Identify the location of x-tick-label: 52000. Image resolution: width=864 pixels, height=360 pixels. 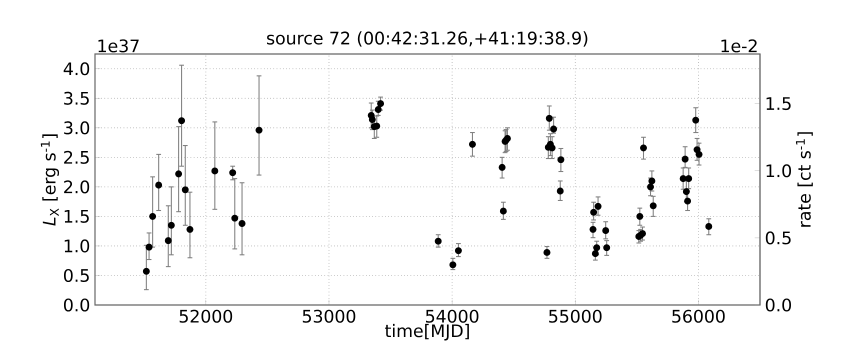
(206, 316).